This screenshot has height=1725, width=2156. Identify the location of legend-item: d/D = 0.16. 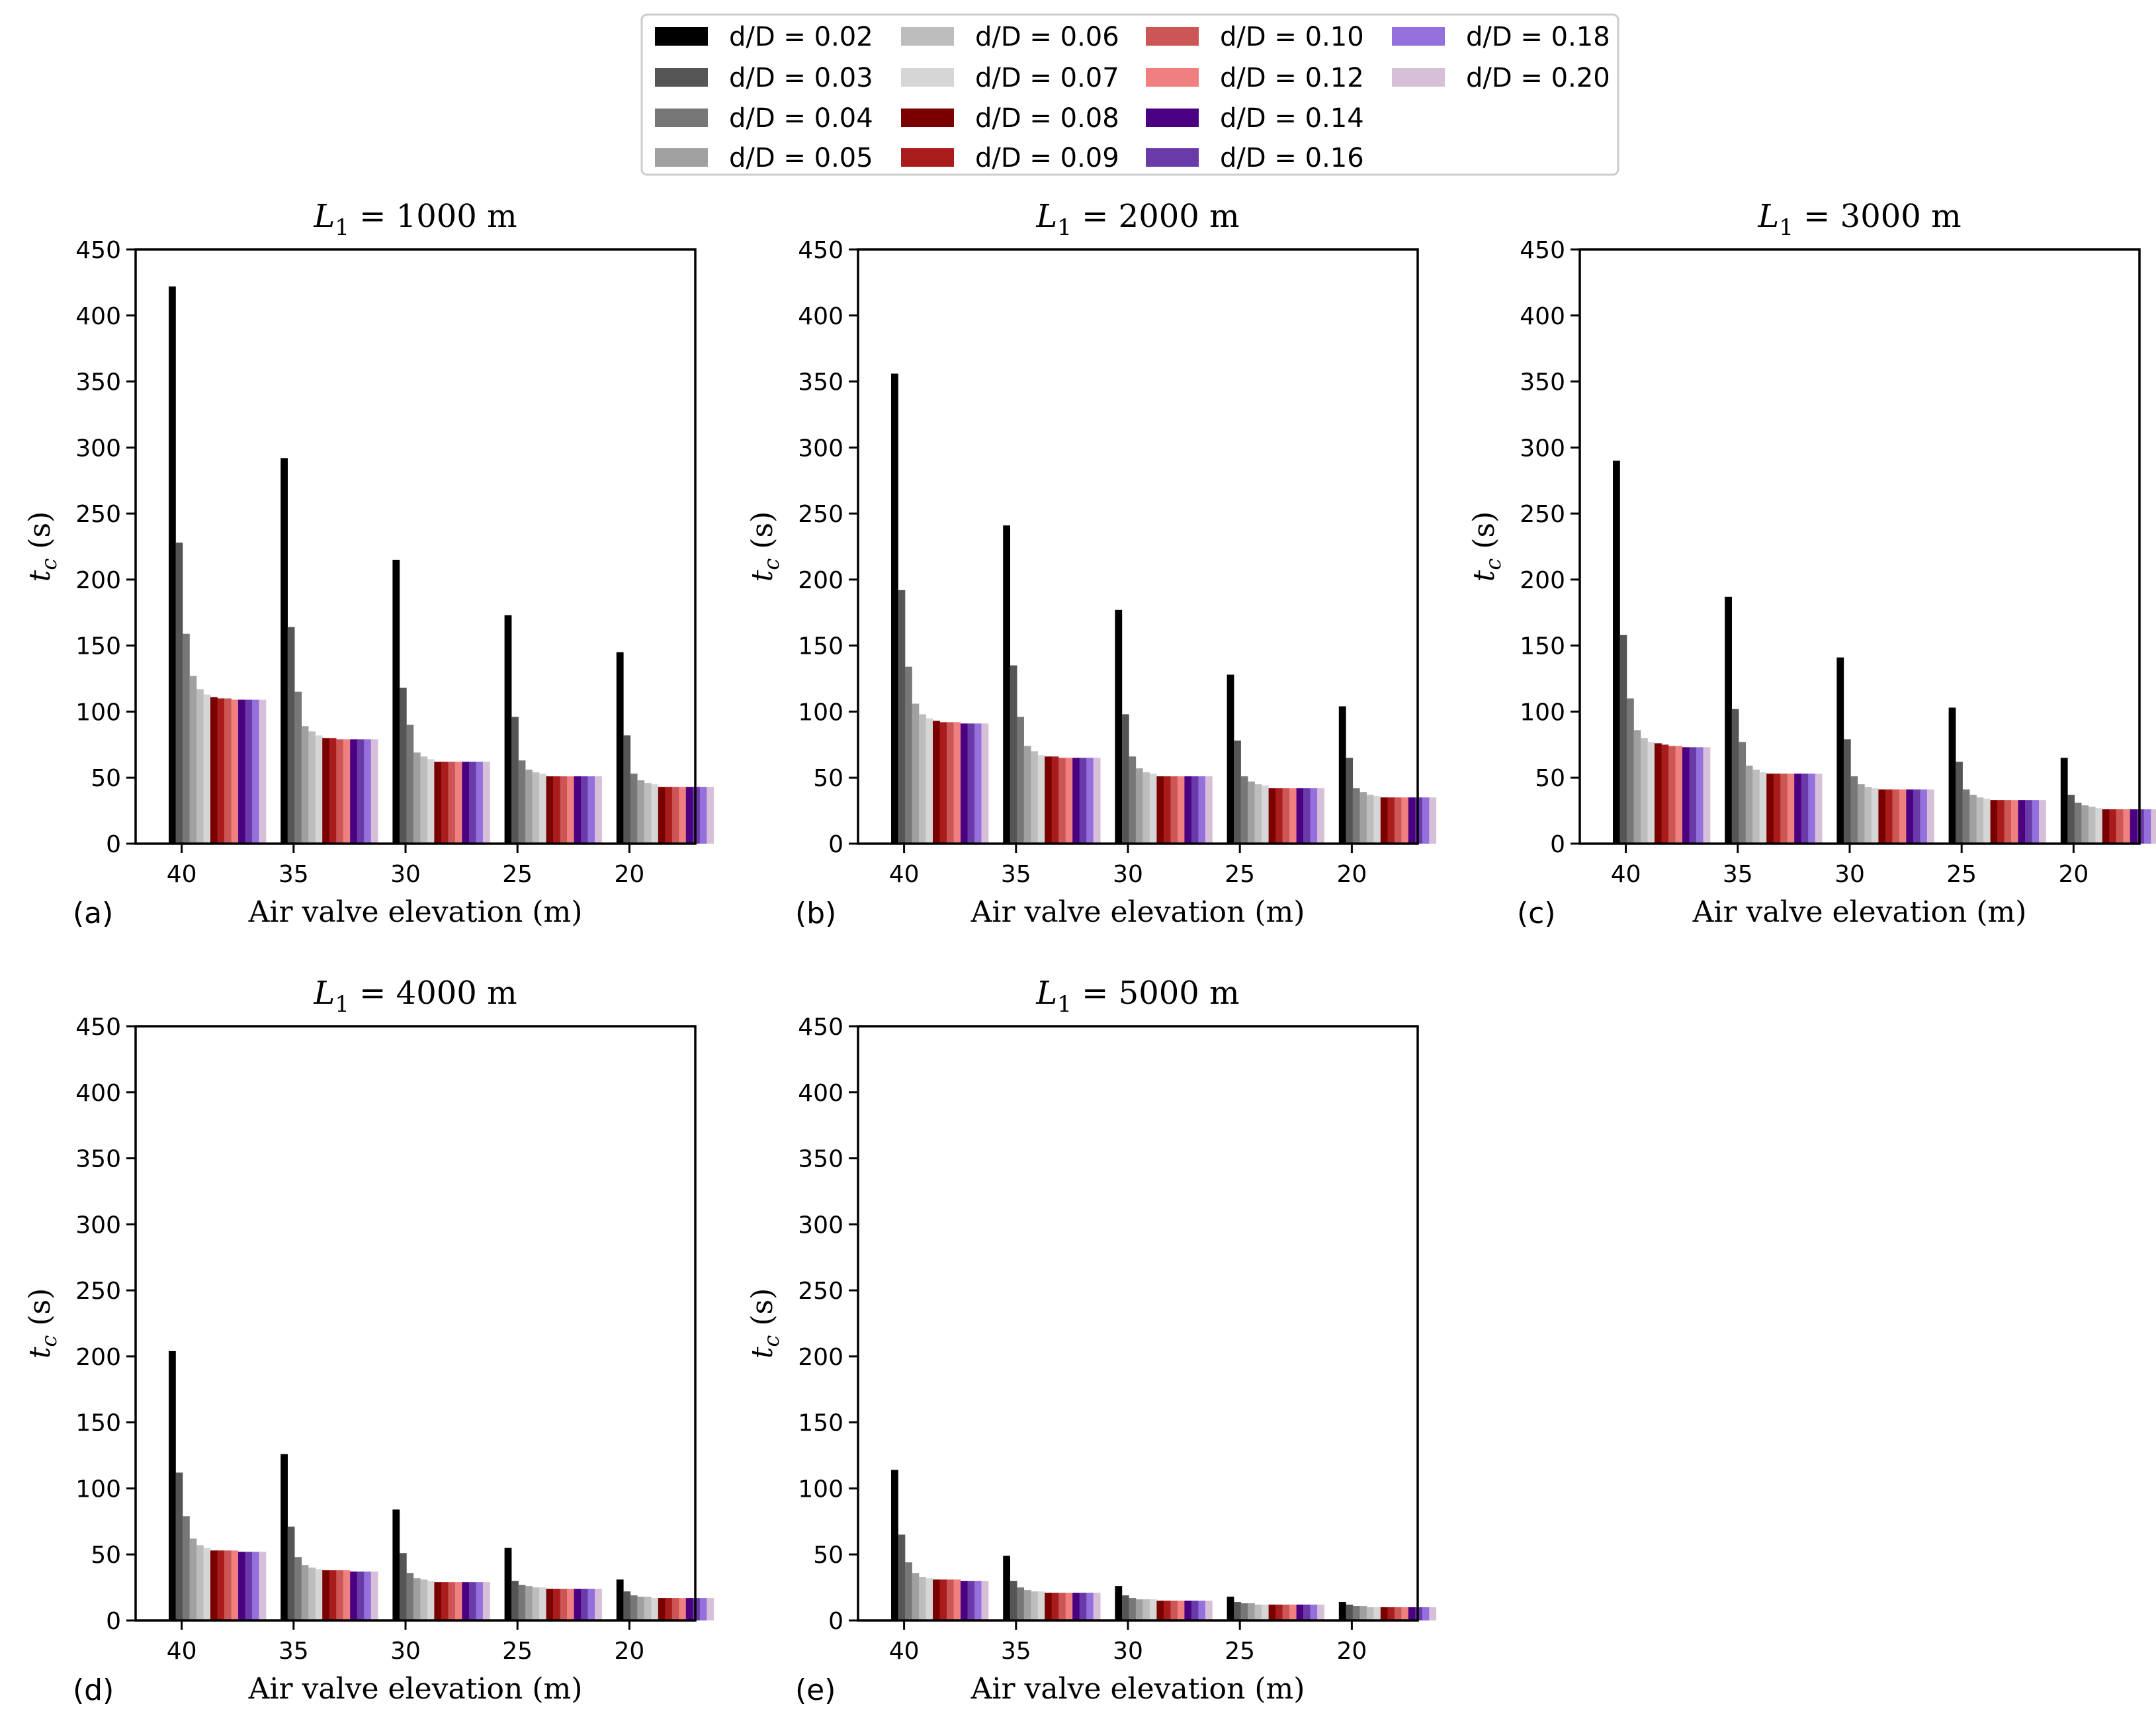
(1255, 158).